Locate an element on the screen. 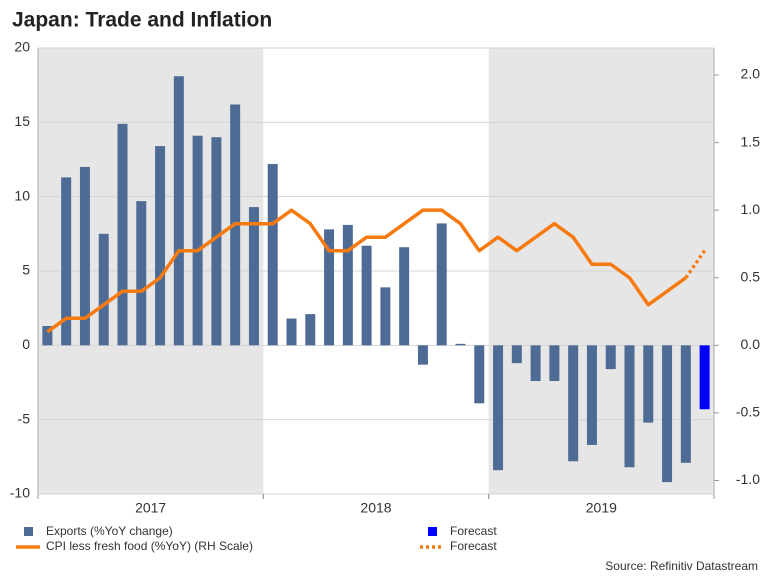  x-tick-label: 2018 is located at coordinates (375, 508).